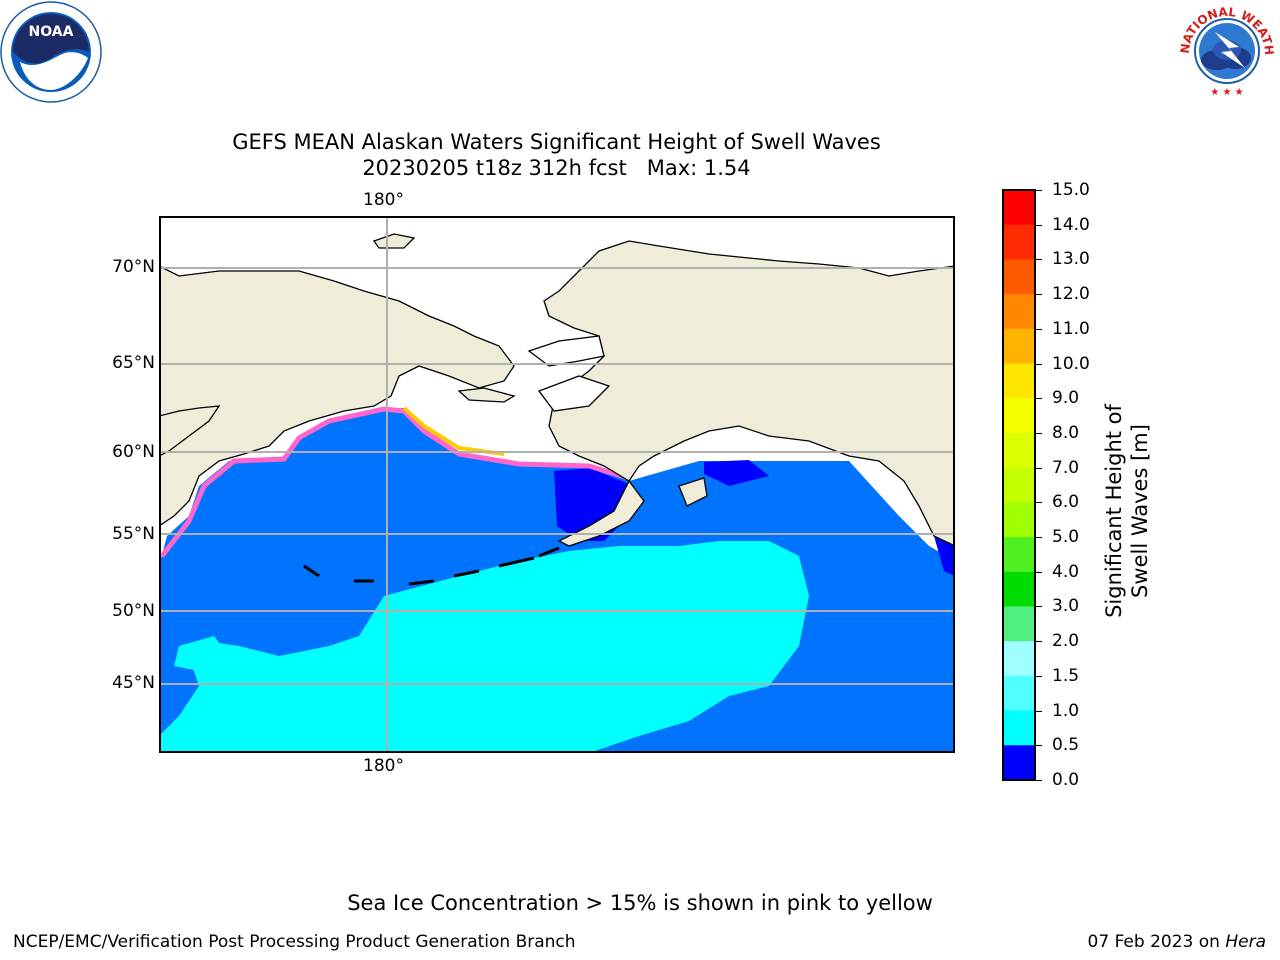 This screenshot has width=1280, height=960. What do you see at coordinates (574, 393) in the screenshot?
I see `norton-sound` at bounding box center [574, 393].